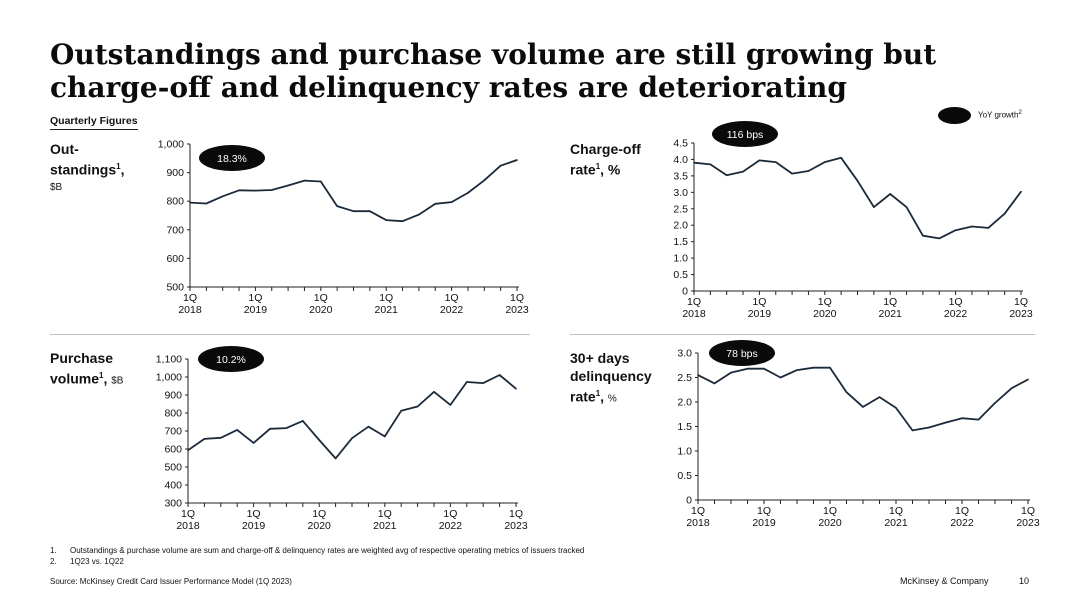 This screenshot has height=607, width=1080. I want to click on chargeoff-y-tick-label: 2.5, so click(680, 209).